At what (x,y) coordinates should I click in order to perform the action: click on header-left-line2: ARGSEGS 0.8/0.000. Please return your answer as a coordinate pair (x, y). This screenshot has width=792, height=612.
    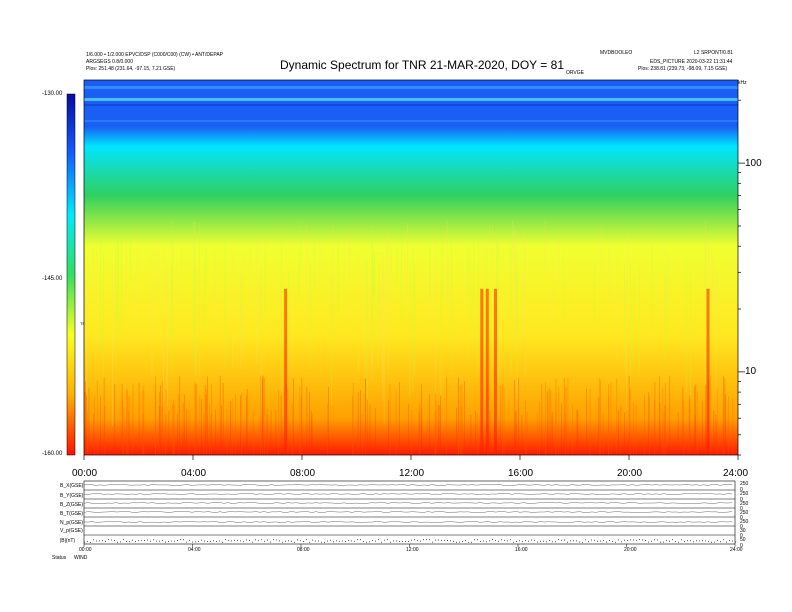
    Looking at the image, I should click on (109, 62).